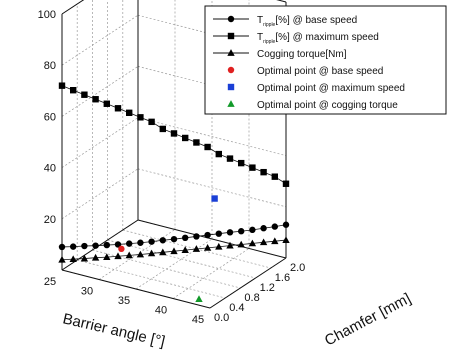 The image size is (452, 352). I want to click on x-tick-label: 45, so click(198, 320).